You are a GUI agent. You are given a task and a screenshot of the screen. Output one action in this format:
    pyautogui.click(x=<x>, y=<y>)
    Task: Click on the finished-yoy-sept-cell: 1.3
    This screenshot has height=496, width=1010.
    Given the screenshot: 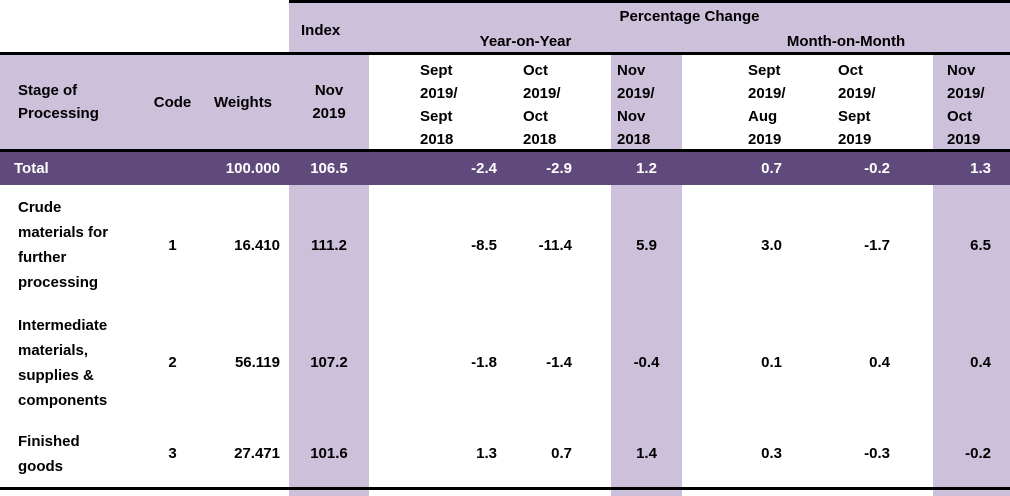 What is the action you would take?
    pyautogui.click(x=486, y=453)
    